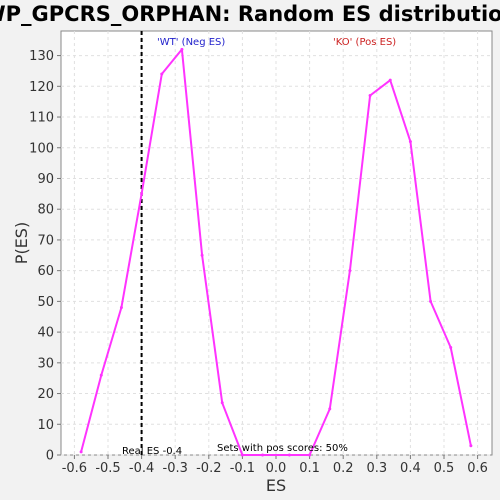 Image resolution: width=500 pixels, height=500 pixels. I want to click on real-es-label: Real ES -0.4, so click(152, 451).